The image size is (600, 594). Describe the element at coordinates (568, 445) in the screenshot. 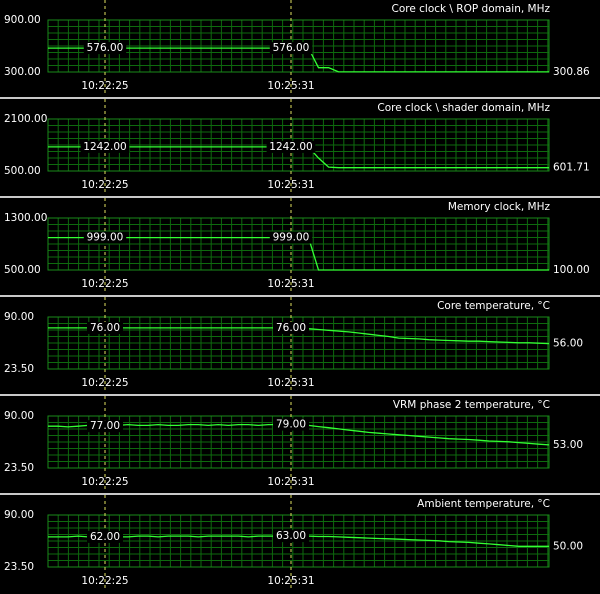

I see `current-value: 53.00` at that location.